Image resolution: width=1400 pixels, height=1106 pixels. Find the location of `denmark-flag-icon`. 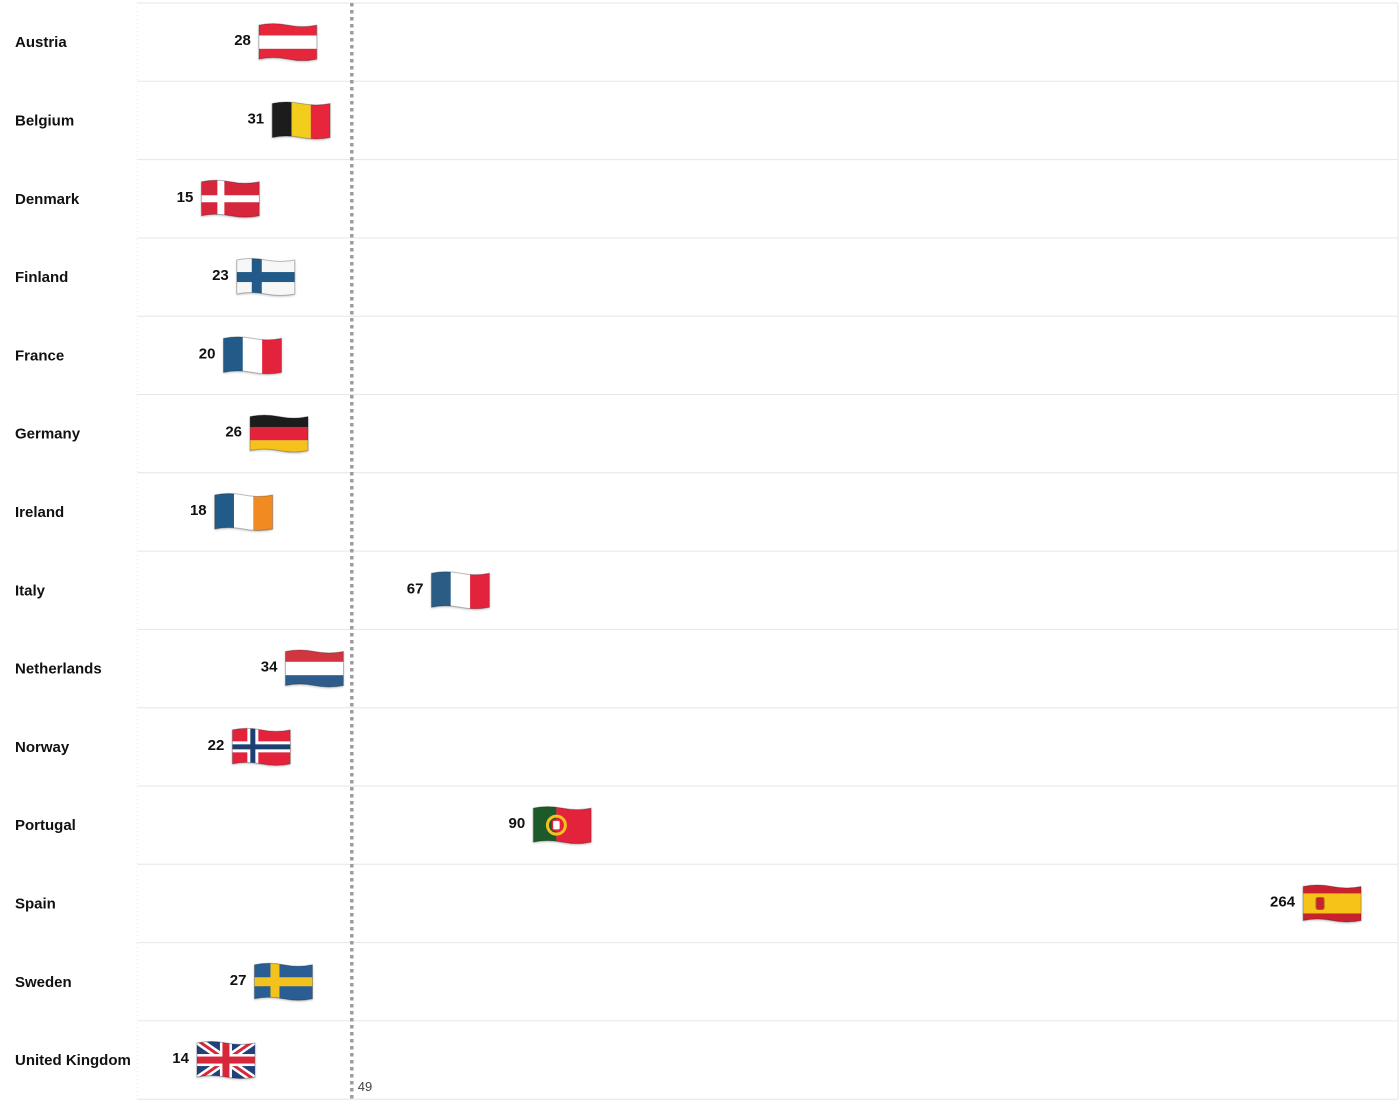

denmark-flag-icon is located at coordinates (230, 198).